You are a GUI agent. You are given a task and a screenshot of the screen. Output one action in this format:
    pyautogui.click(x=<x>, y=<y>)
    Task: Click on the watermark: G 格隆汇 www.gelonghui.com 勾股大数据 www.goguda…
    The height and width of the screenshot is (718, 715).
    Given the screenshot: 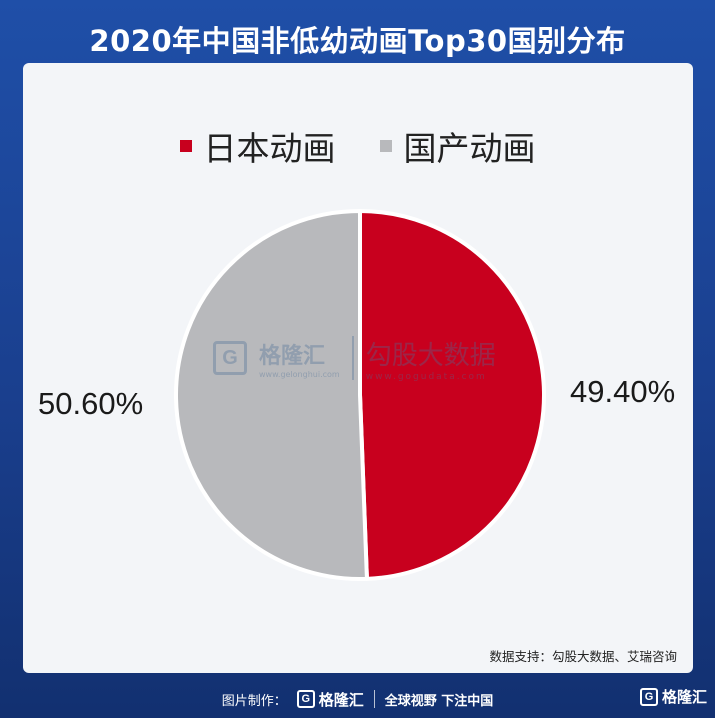 What is the action you would take?
    pyautogui.click(x=354, y=358)
    